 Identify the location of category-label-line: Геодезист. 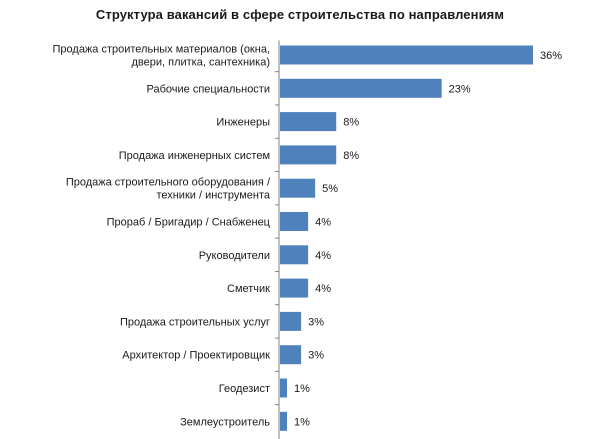
(244, 389).